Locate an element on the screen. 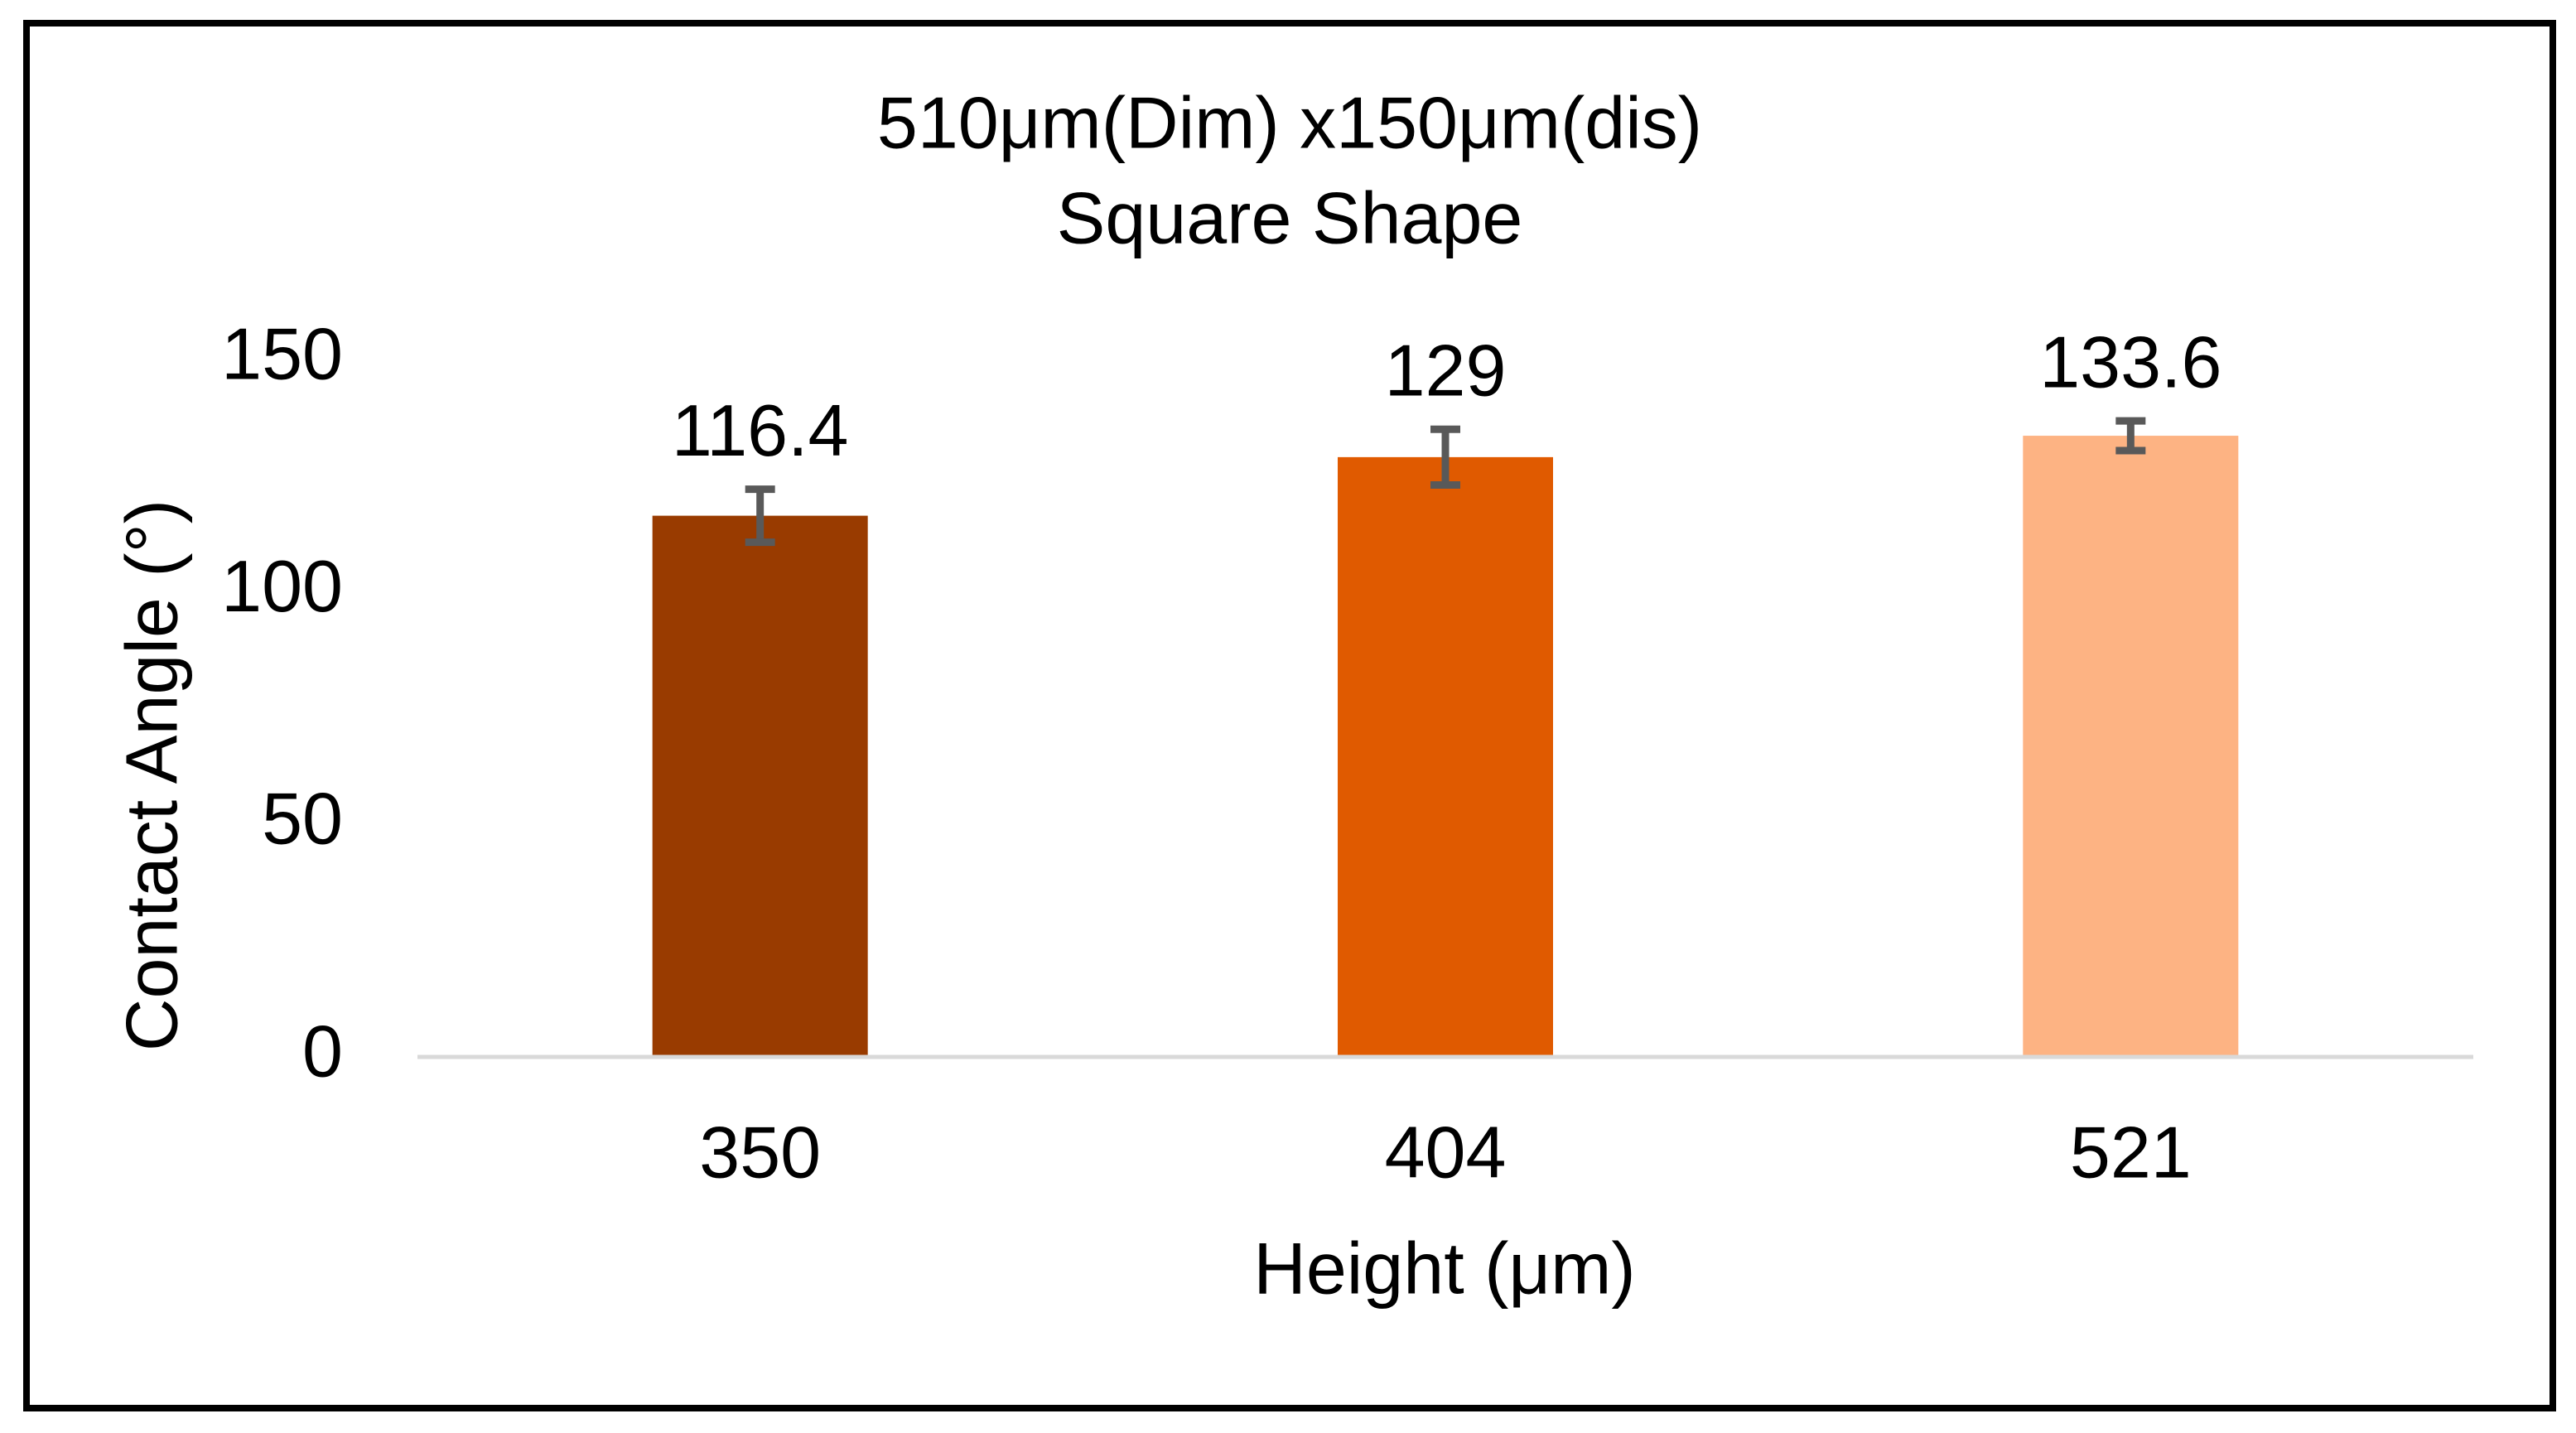 The image size is (2576, 1433). x-tick-label: 521 is located at coordinates (2131, 1152).